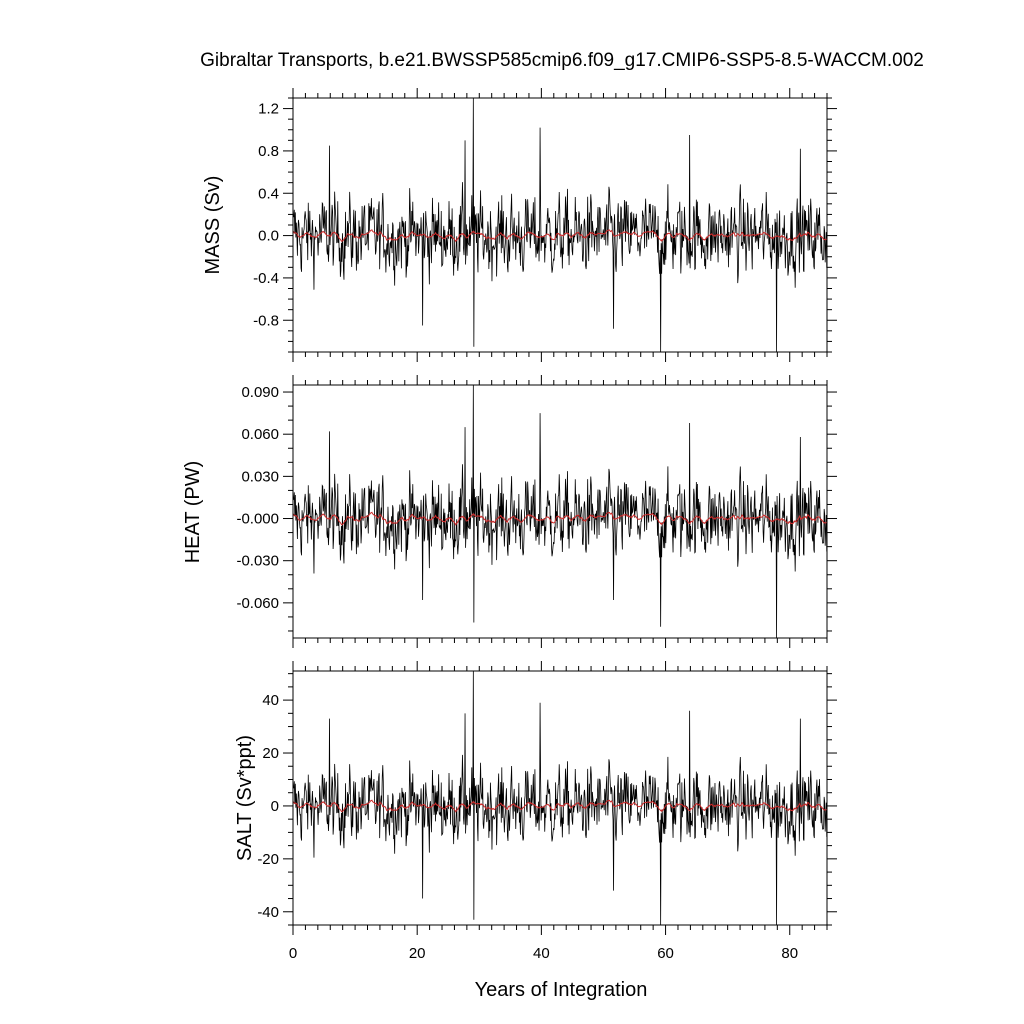 This screenshot has height=1024, width=1024. What do you see at coordinates (275, 806) in the screenshot?
I see `salt-y-tick-label: 0` at bounding box center [275, 806].